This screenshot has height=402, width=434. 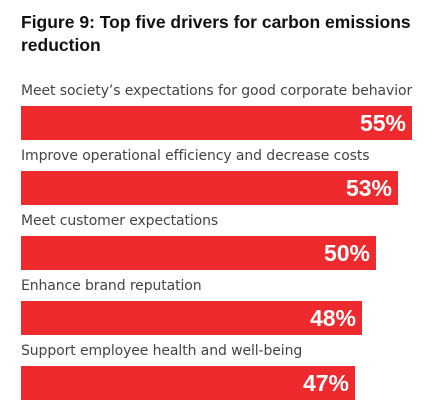 What do you see at coordinates (216, 123) in the screenshot?
I see `bar: 55%` at bounding box center [216, 123].